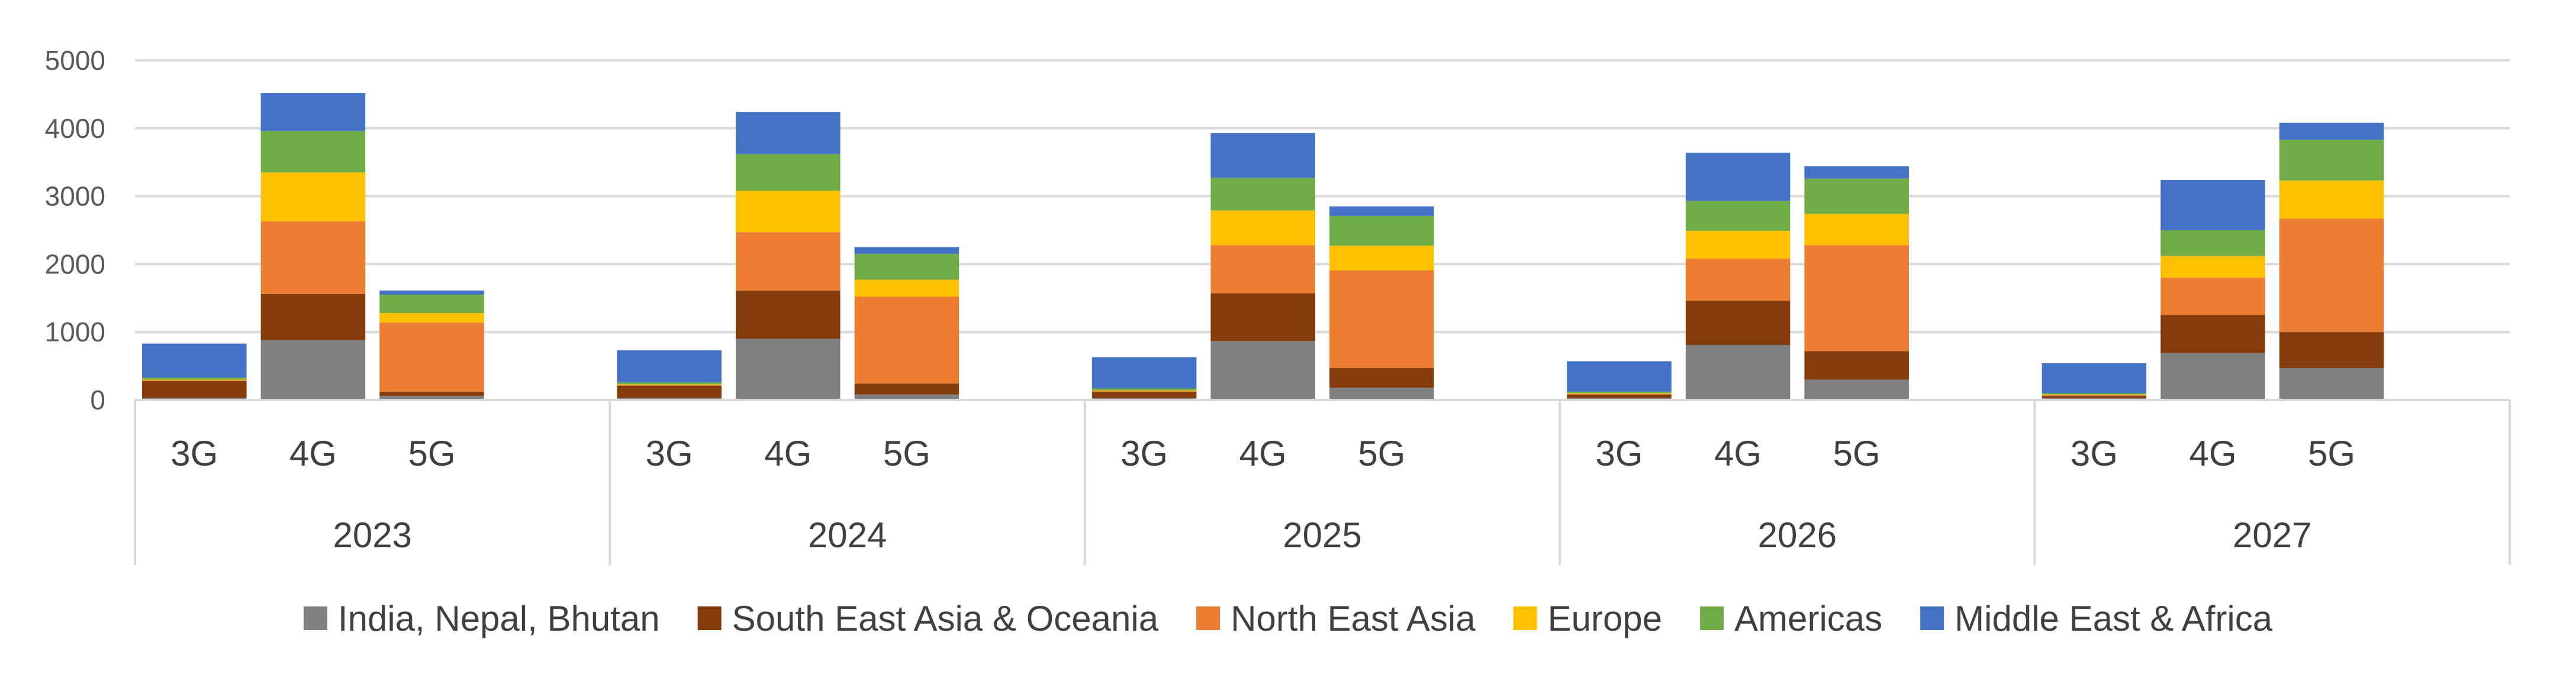 Image resolution: width=2576 pixels, height=694 pixels. What do you see at coordinates (75, 332) in the screenshot?
I see `y-tick-label: 1000` at bounding box center [75, 332].